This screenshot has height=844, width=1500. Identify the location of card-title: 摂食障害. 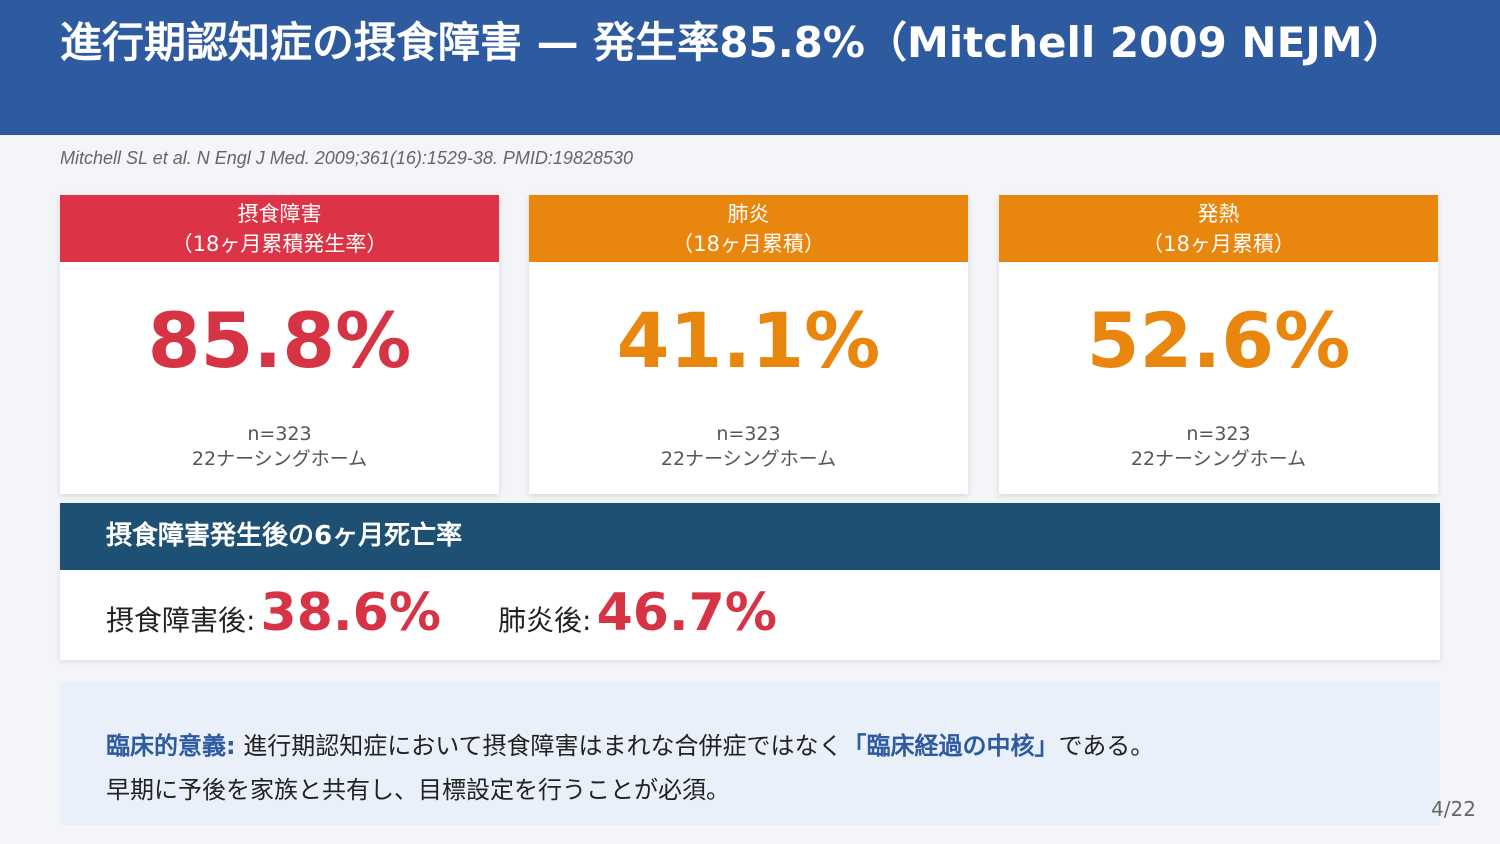
(279, 214).